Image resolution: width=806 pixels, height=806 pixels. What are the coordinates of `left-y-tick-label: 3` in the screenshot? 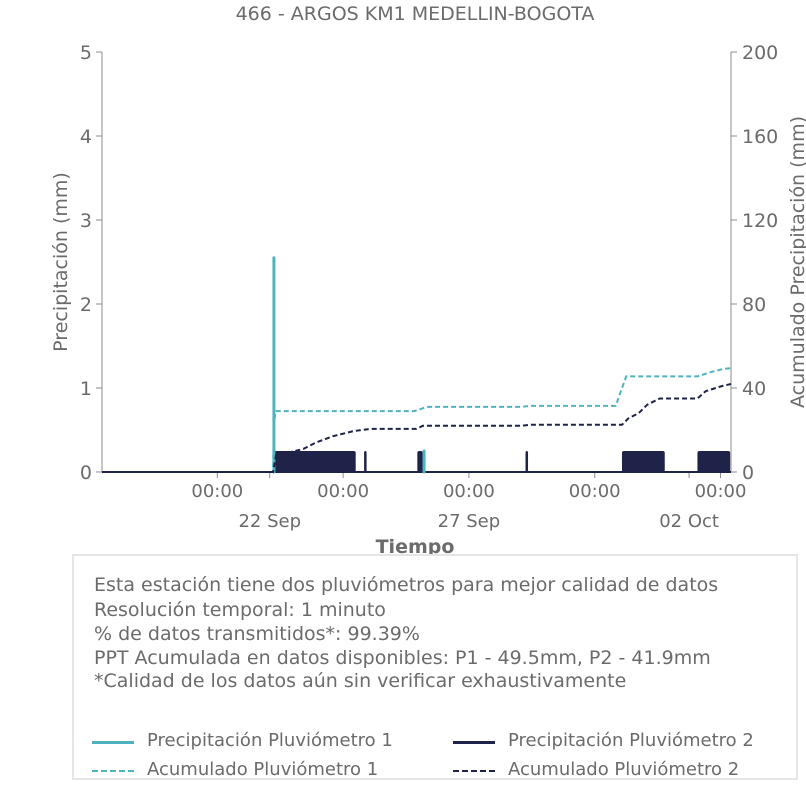 It's located at (86, 221).